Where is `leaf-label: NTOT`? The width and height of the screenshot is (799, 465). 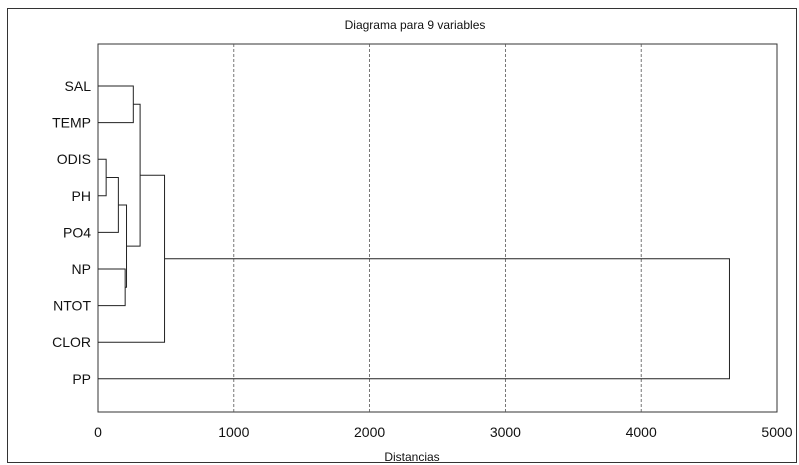
leaf-label: NTOT is located at coordinates (72, 306).